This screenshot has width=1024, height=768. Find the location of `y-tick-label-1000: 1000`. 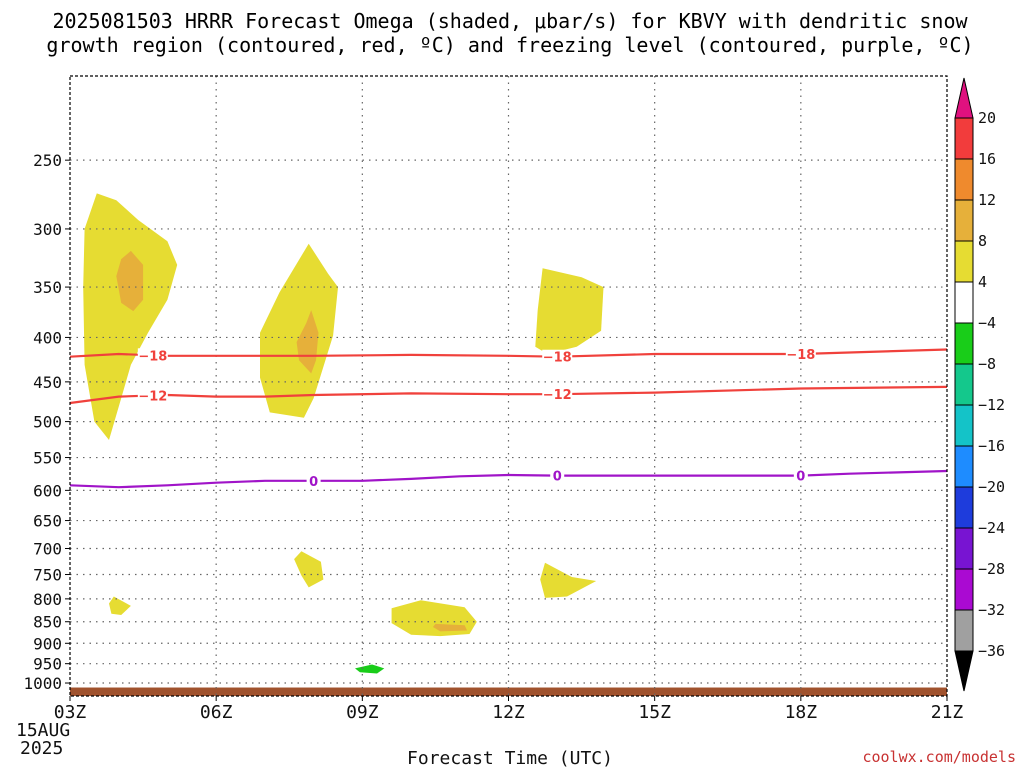

y-tick-label-1000: 1000 is located at coordinates (42, 683).